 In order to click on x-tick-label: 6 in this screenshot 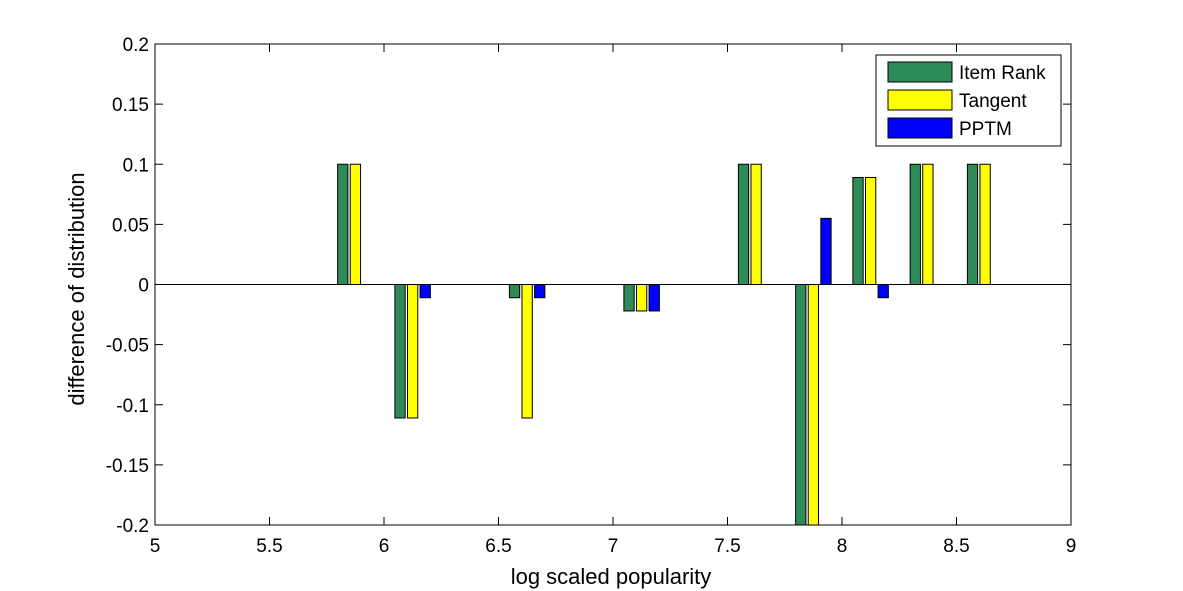, I will do `click(384, 546)`.